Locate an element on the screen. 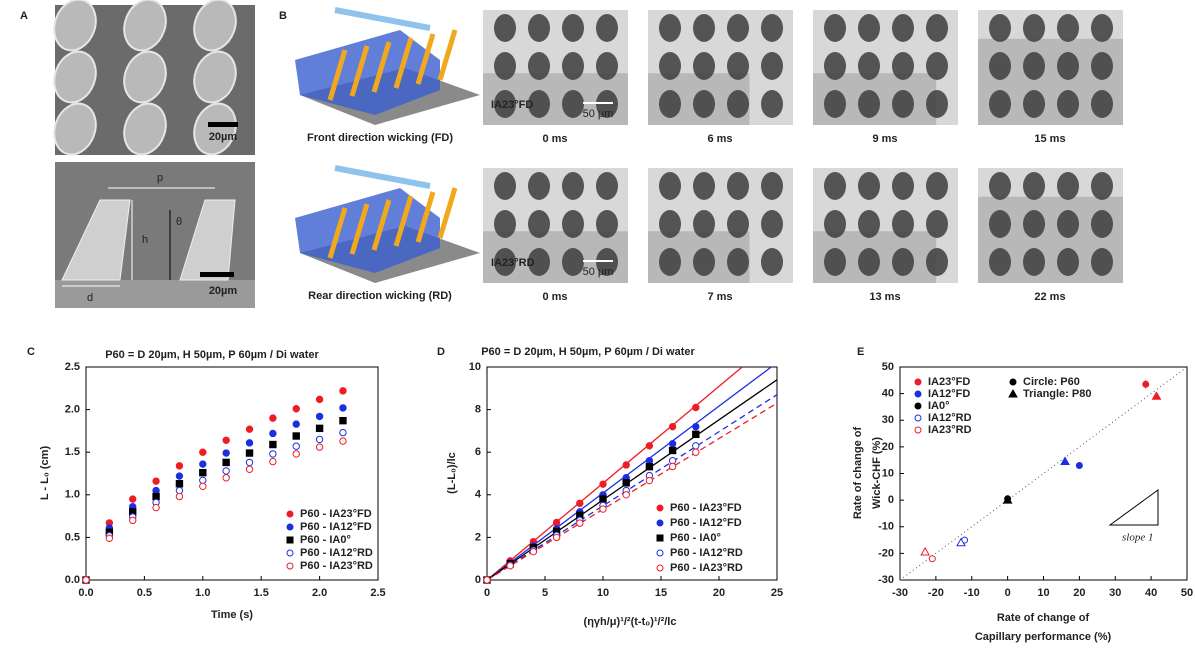 The height and width of the screenshot is (655, 1195). sem-post is located at coordinates (207, 240).